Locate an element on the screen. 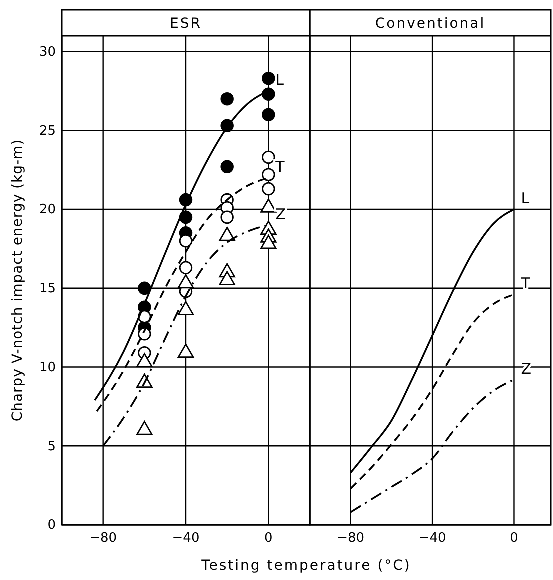 The image size is (553, 580). chart-title: Conventional is located at coordinates (430, 24).